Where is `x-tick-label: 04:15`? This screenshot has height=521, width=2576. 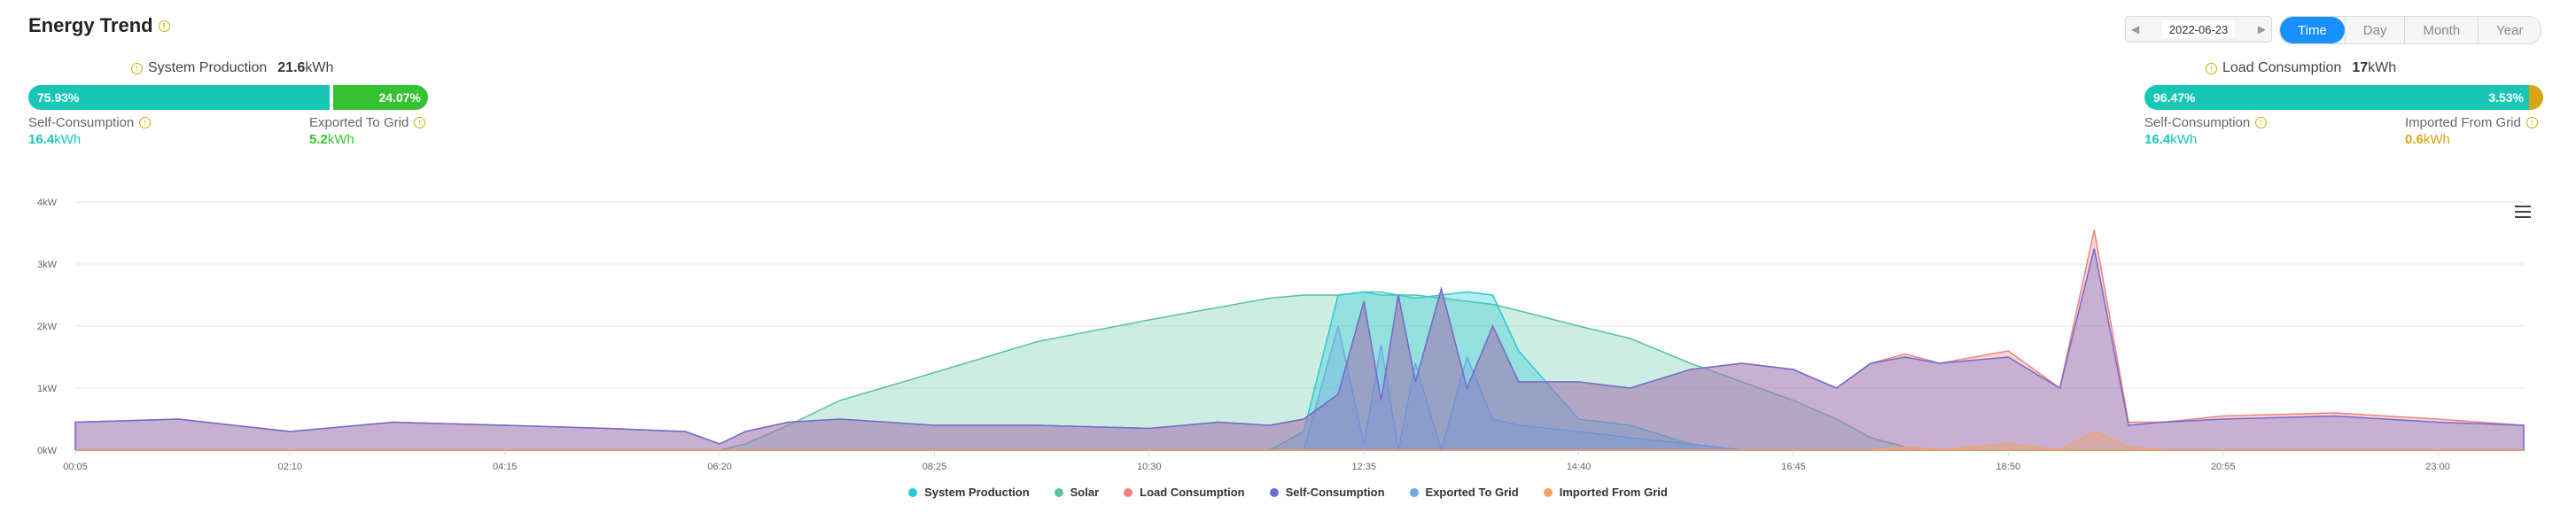
x-tick-label: 04:15 is located at coordinates (506, 467).